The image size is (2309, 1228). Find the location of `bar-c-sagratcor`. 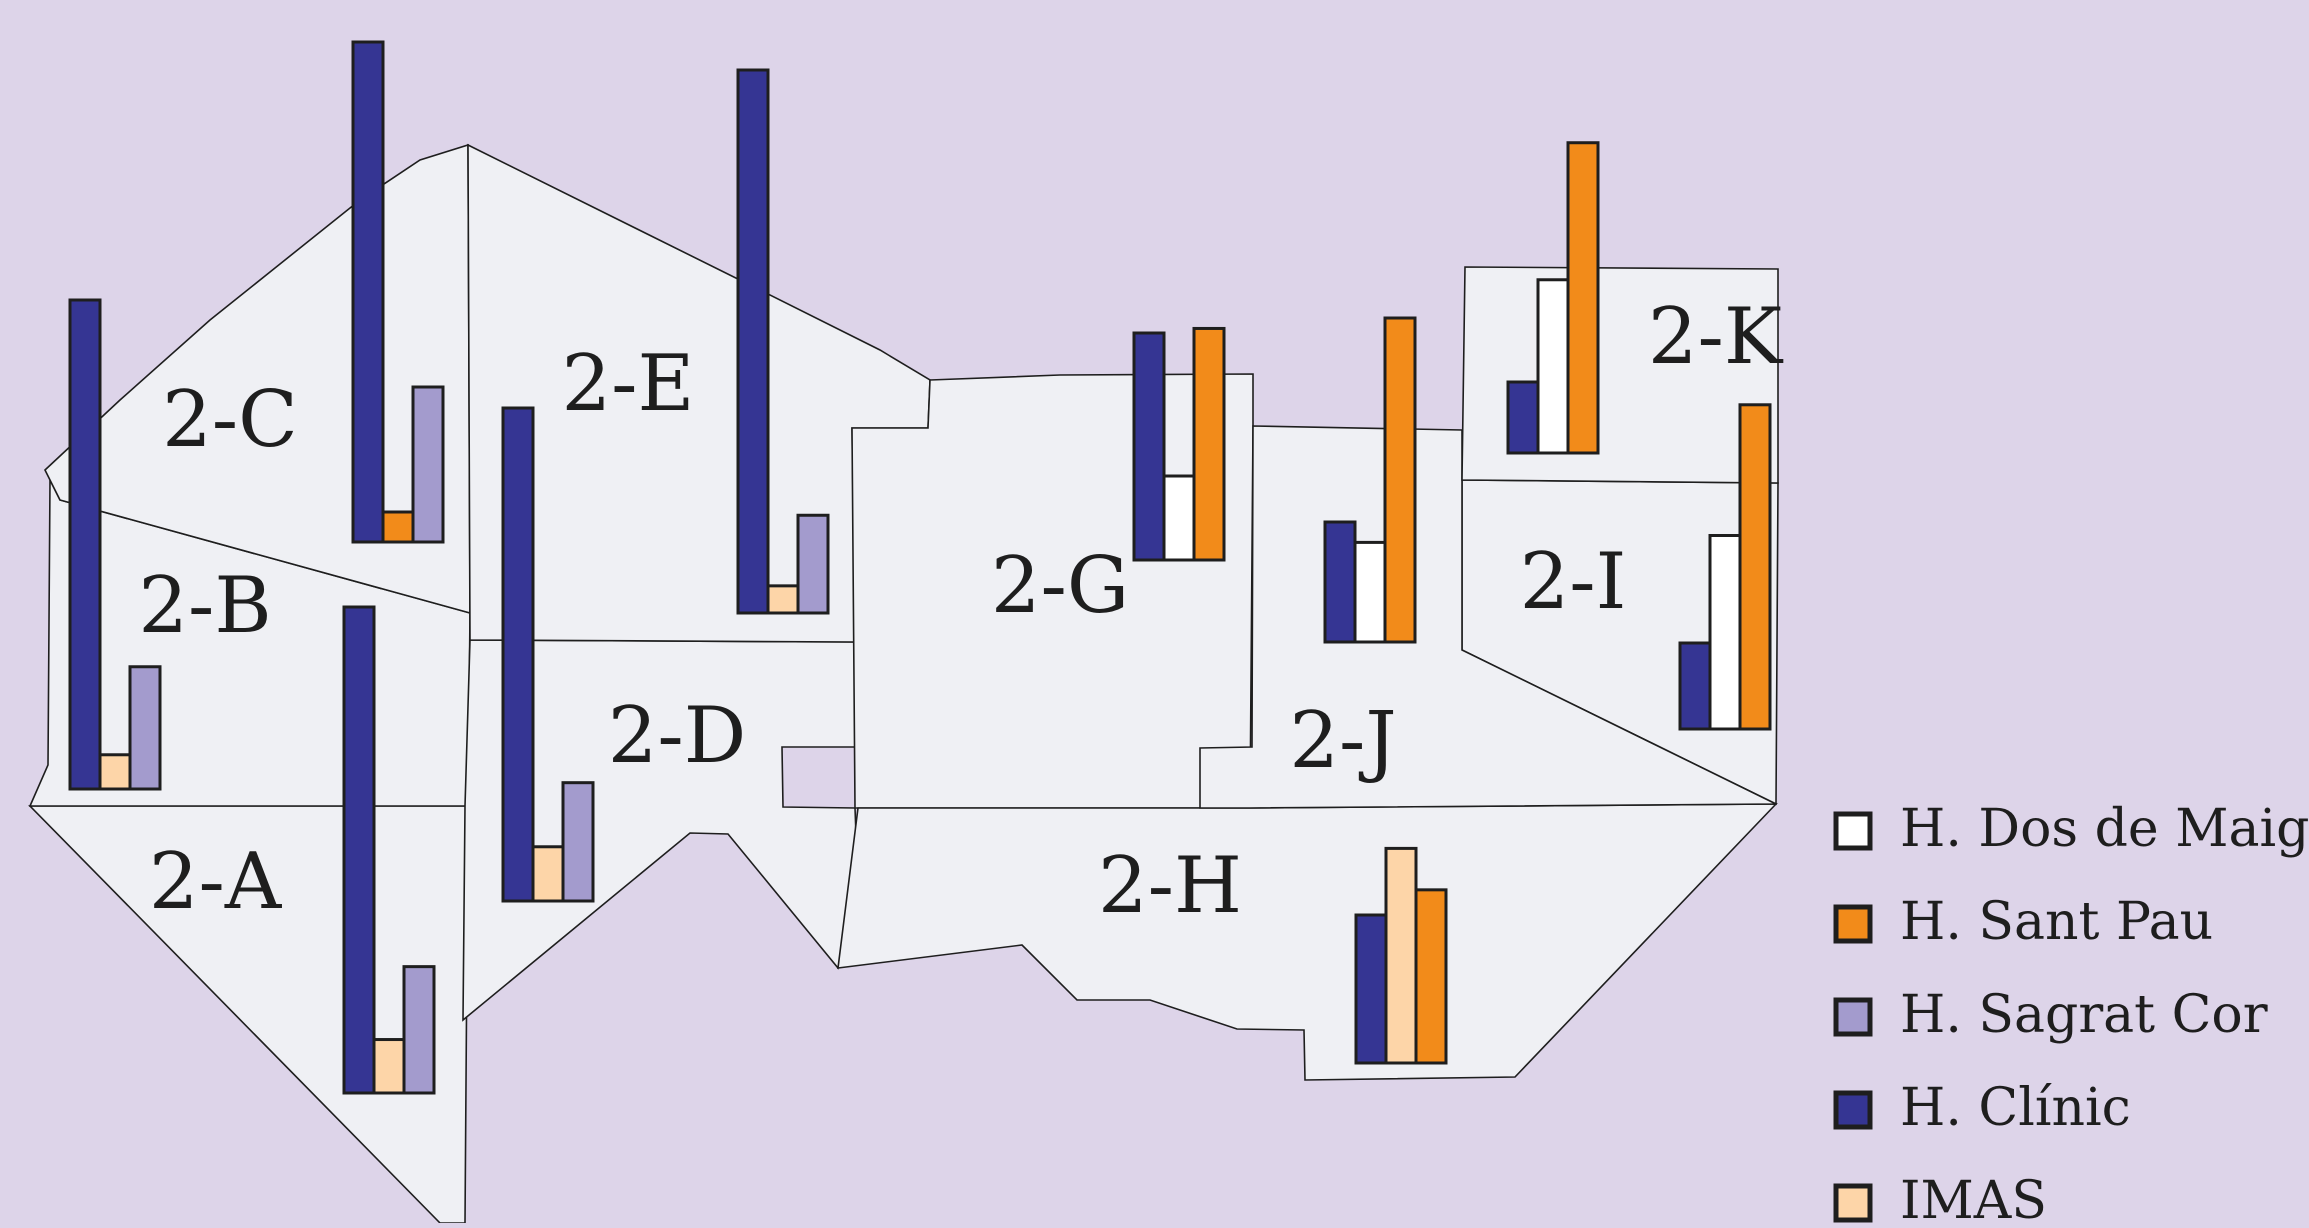

bar-c-sagratcor is located at coordinates (428, 464).